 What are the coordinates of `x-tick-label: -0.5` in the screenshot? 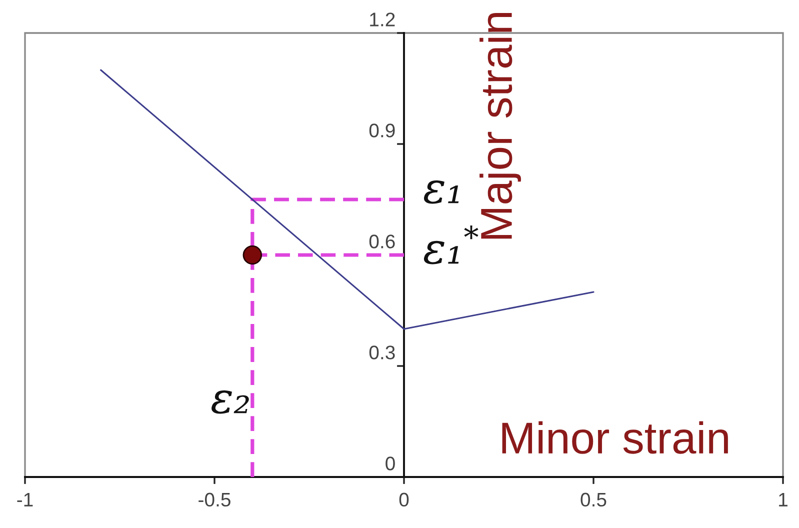 It's located at (214, 499).